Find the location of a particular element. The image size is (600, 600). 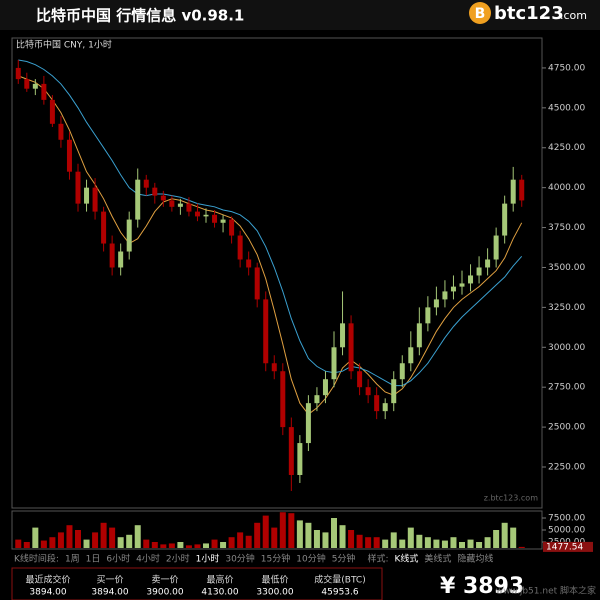

period-option: 15分钟 is located at coordinates (275, 559).